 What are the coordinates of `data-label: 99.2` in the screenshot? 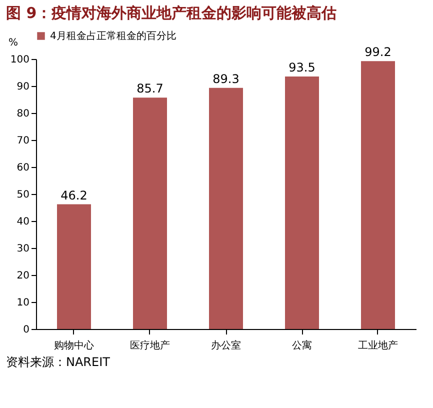 It's located at (378, 52).